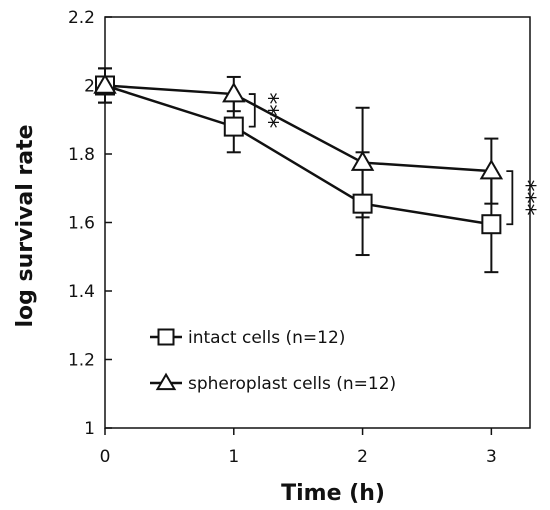 Image resolution: width=550 pixels, height=510 pixels. I want to click on y-tick-label: 1.8, so click(81, 155).